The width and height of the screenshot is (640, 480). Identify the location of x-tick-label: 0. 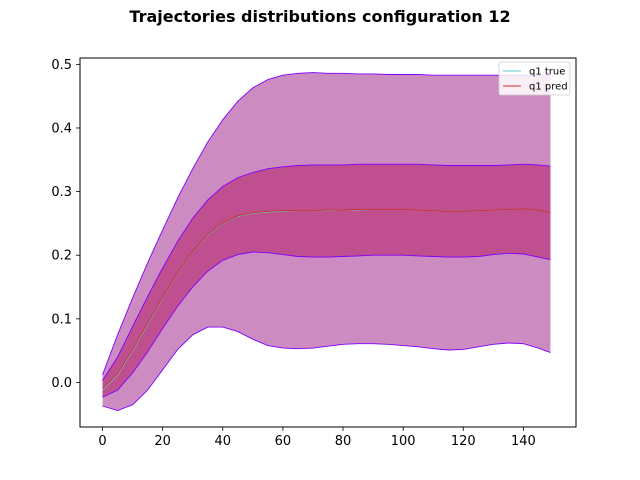
(102, 441).